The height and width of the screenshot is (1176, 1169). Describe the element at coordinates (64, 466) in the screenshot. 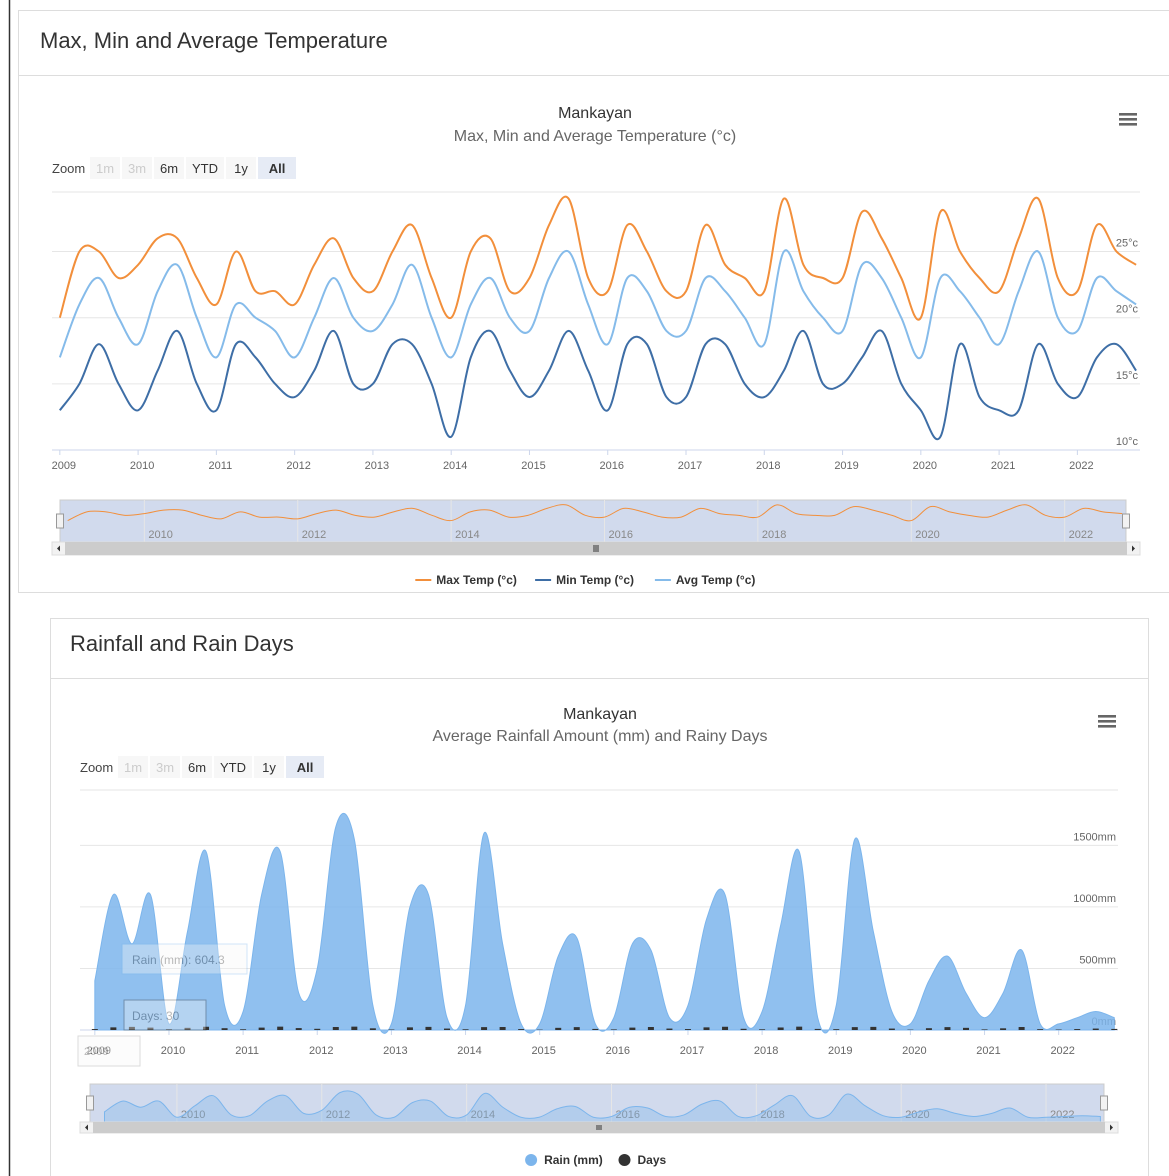

I see `x-tick-label: 2009` at that location.